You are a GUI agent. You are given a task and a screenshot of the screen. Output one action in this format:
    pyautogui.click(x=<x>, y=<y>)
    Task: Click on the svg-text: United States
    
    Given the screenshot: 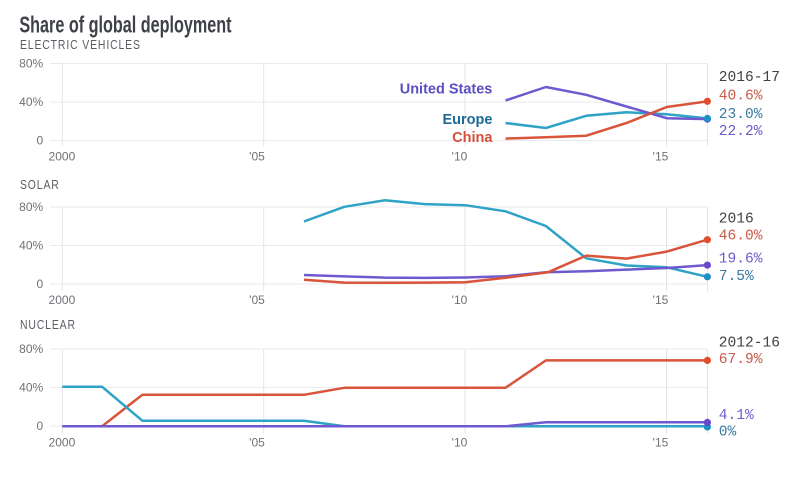 What is the action you would take?
    pyautogui.click(x=446, y=89)
    